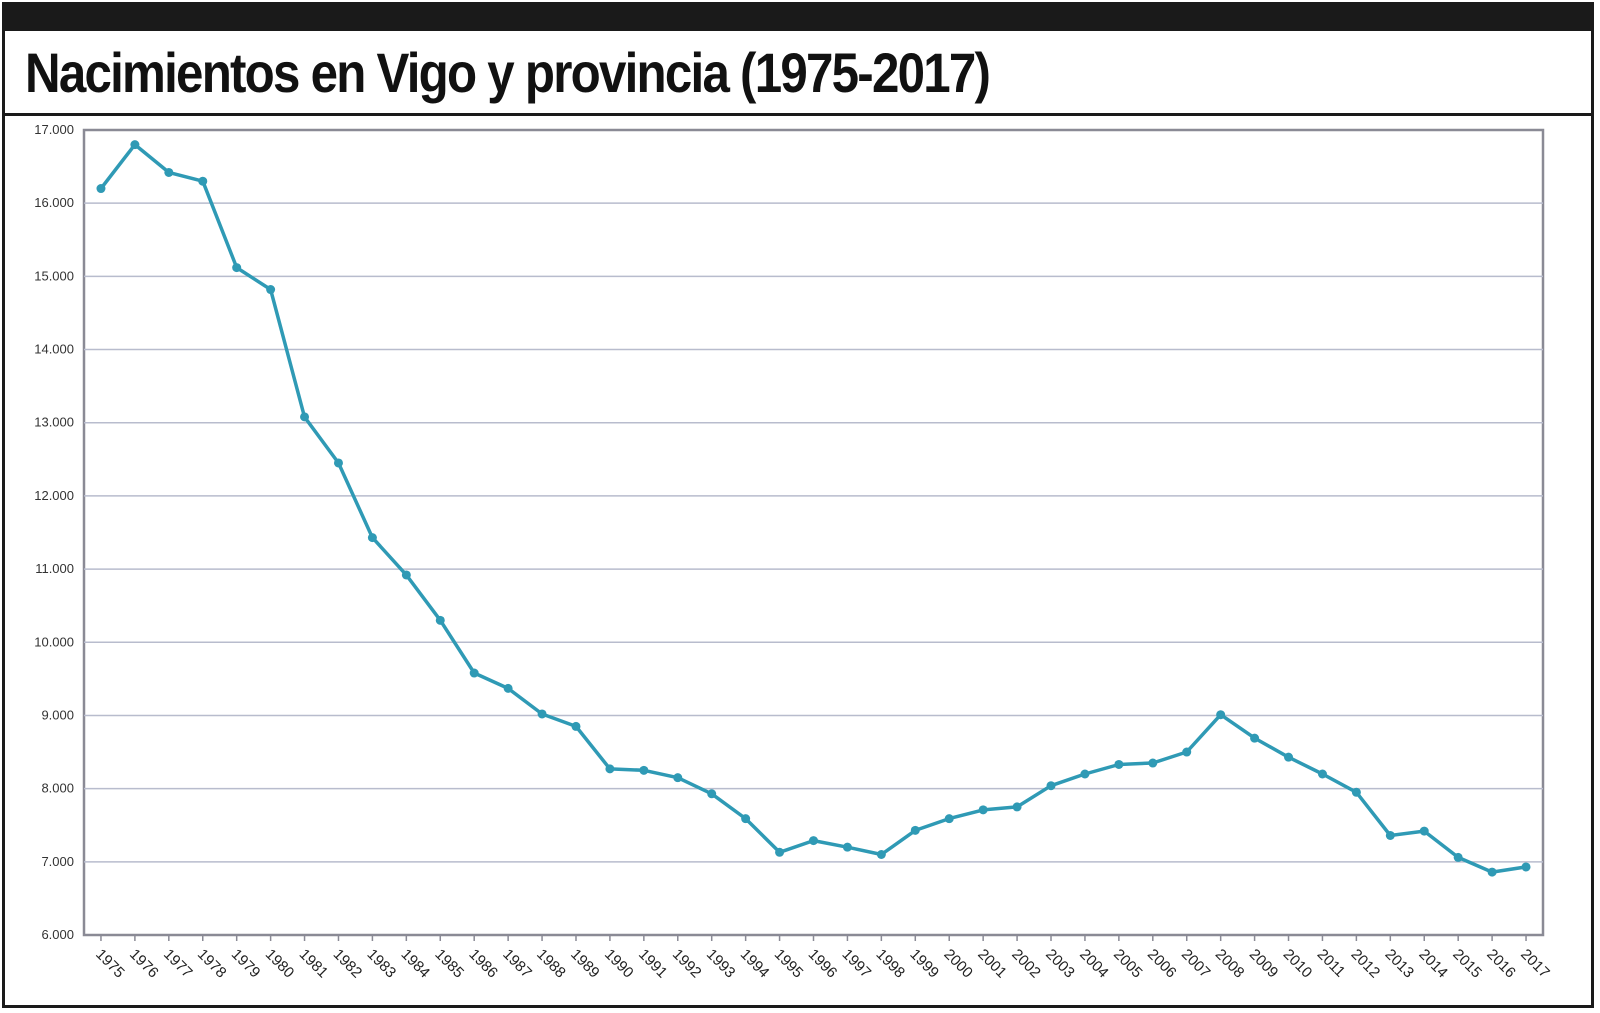 This screenshot has width=1600, height=1013. What do you see at coordinates (1264, 964) in the screenshot?
I see `x-tick-label: 2009` at bounding box center [1264, 964].